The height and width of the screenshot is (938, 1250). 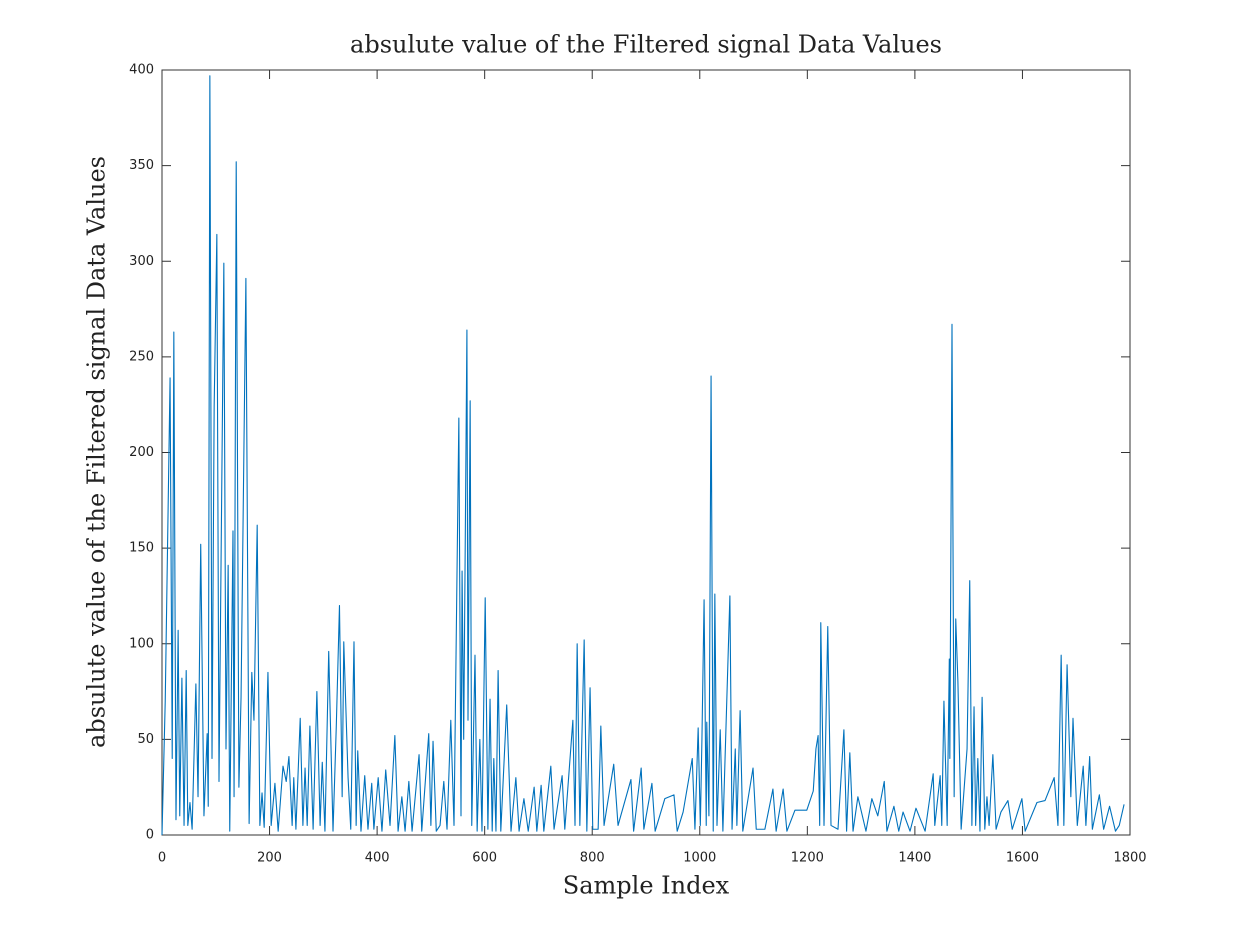 What do you see at coordinates (646, 886) in the screenshot?
I see `x-axis-label: Sample Index` at bounding box center [646, 886].